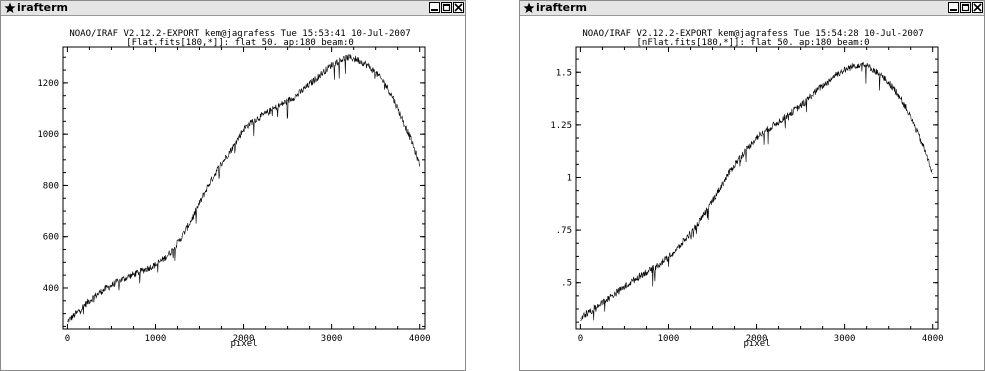 Image resolution: width=985 pixels, height=371 pixels. I want to click on x-tick-label: 0, so click(67, 339).